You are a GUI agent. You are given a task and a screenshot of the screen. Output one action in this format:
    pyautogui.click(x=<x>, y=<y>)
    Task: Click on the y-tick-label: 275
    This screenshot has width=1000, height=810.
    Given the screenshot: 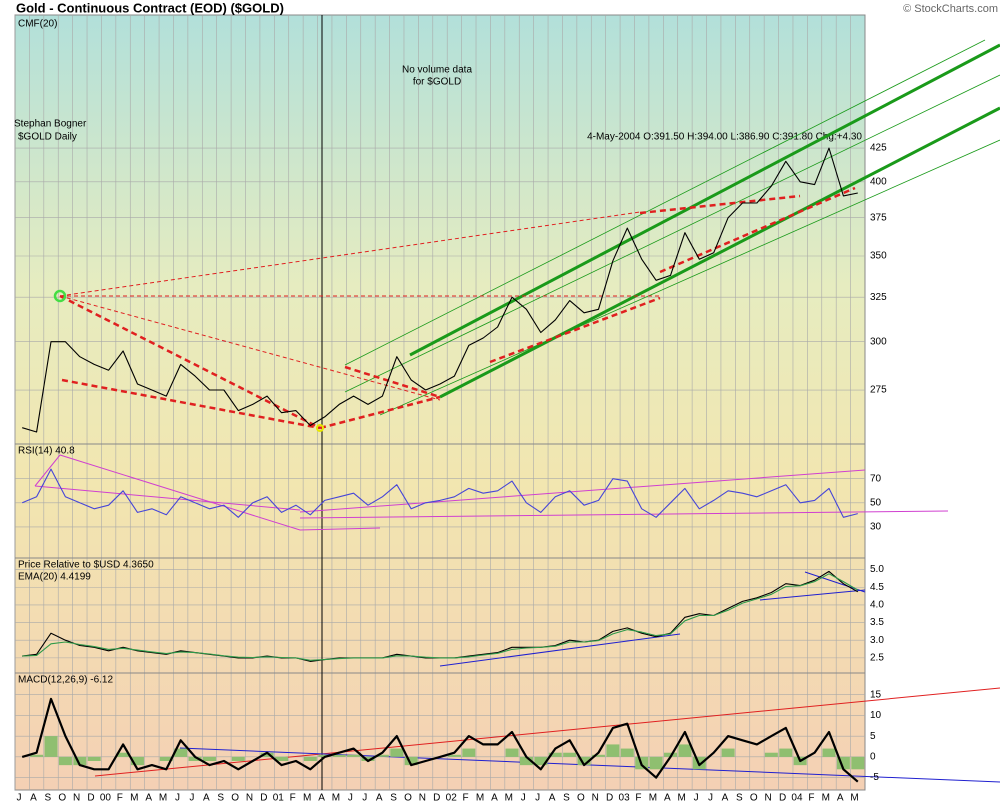 What is the action you would take?
    pyautogui.click(x=878, y=390)
    